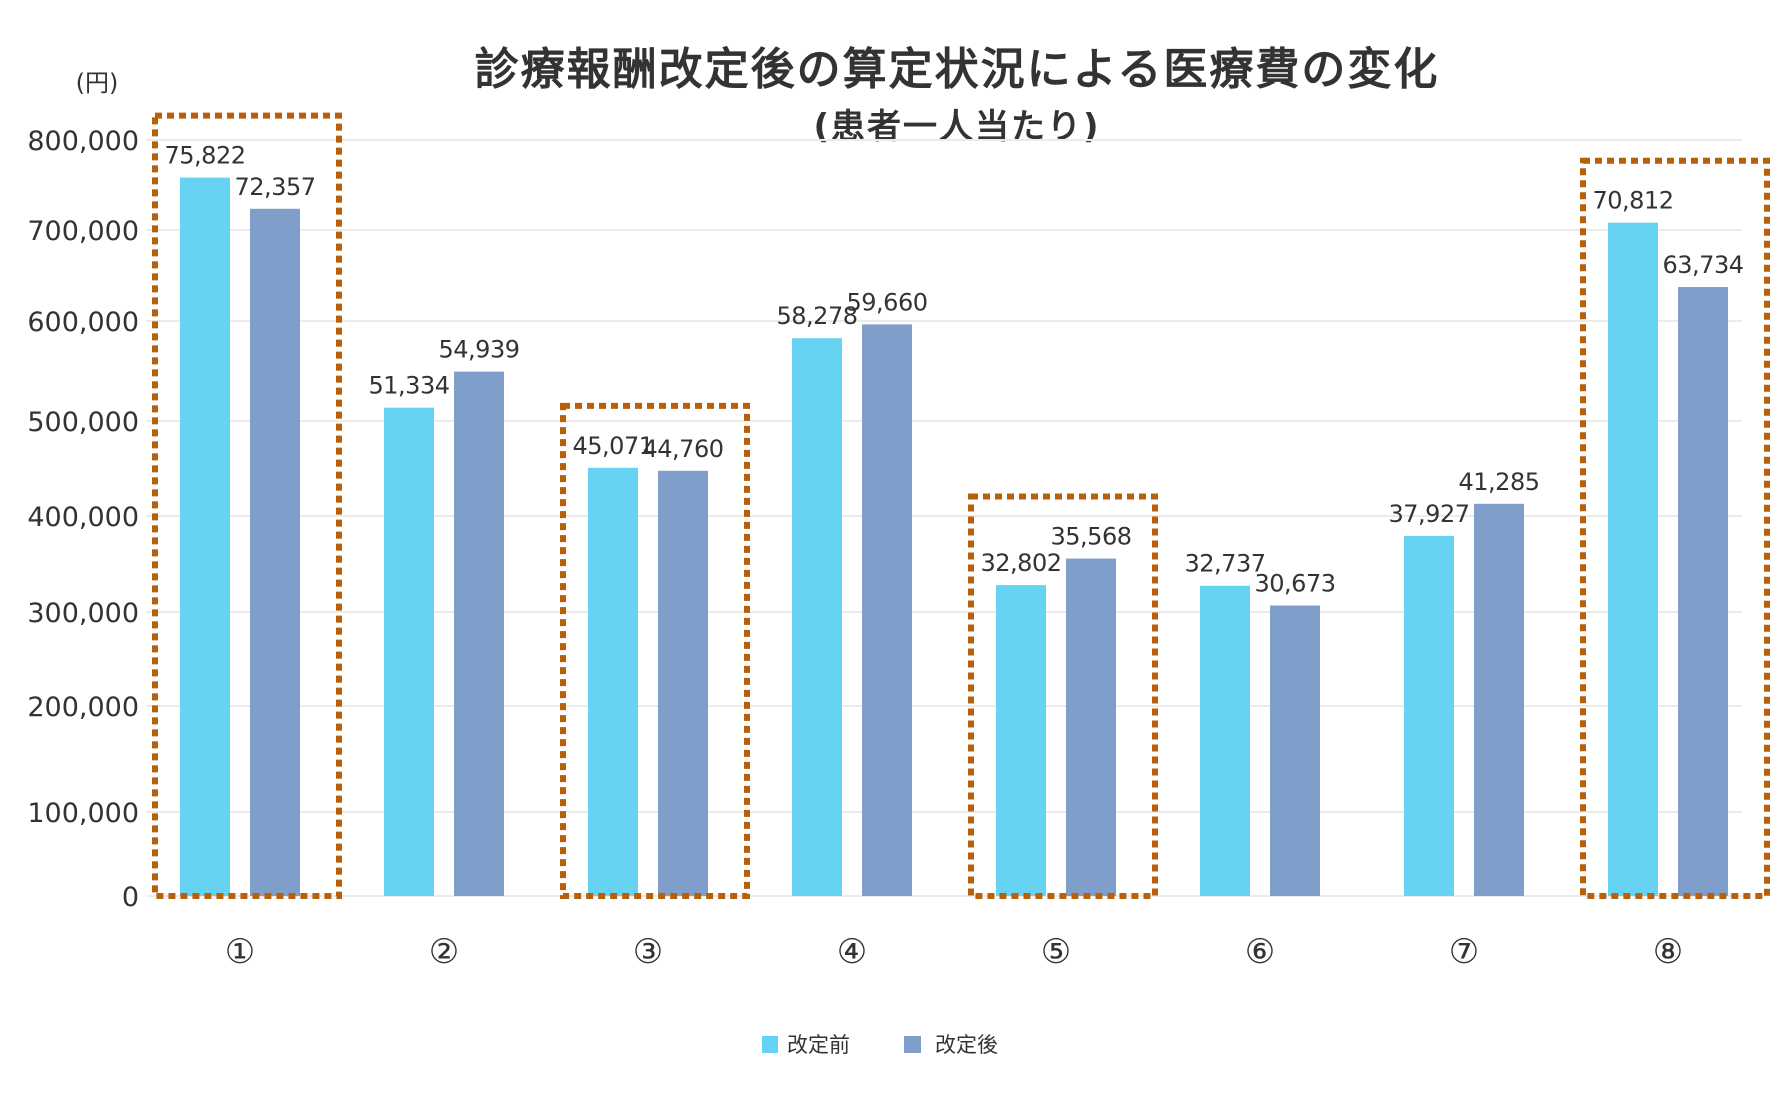 This screenshot has height=1100, width=1780. What do you see at coordinates (912, 1044) in the screenshot?
I see `legend-swatch-after` at bounding box center [912, 1044].